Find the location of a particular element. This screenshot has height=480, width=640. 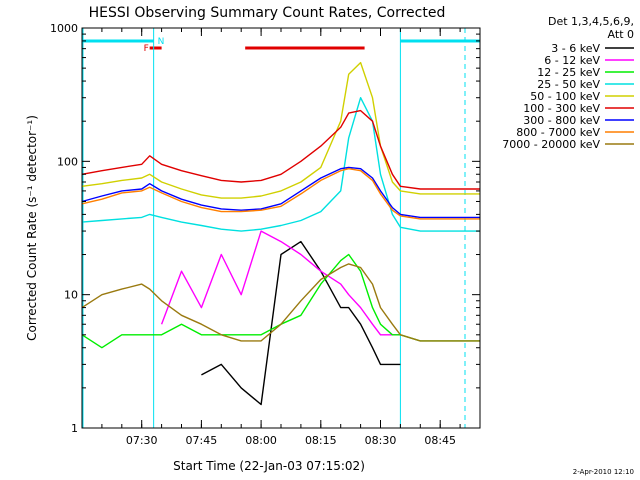

footer-date: 2-Apr-2010 12:10 is located at coordinates (603, 472).